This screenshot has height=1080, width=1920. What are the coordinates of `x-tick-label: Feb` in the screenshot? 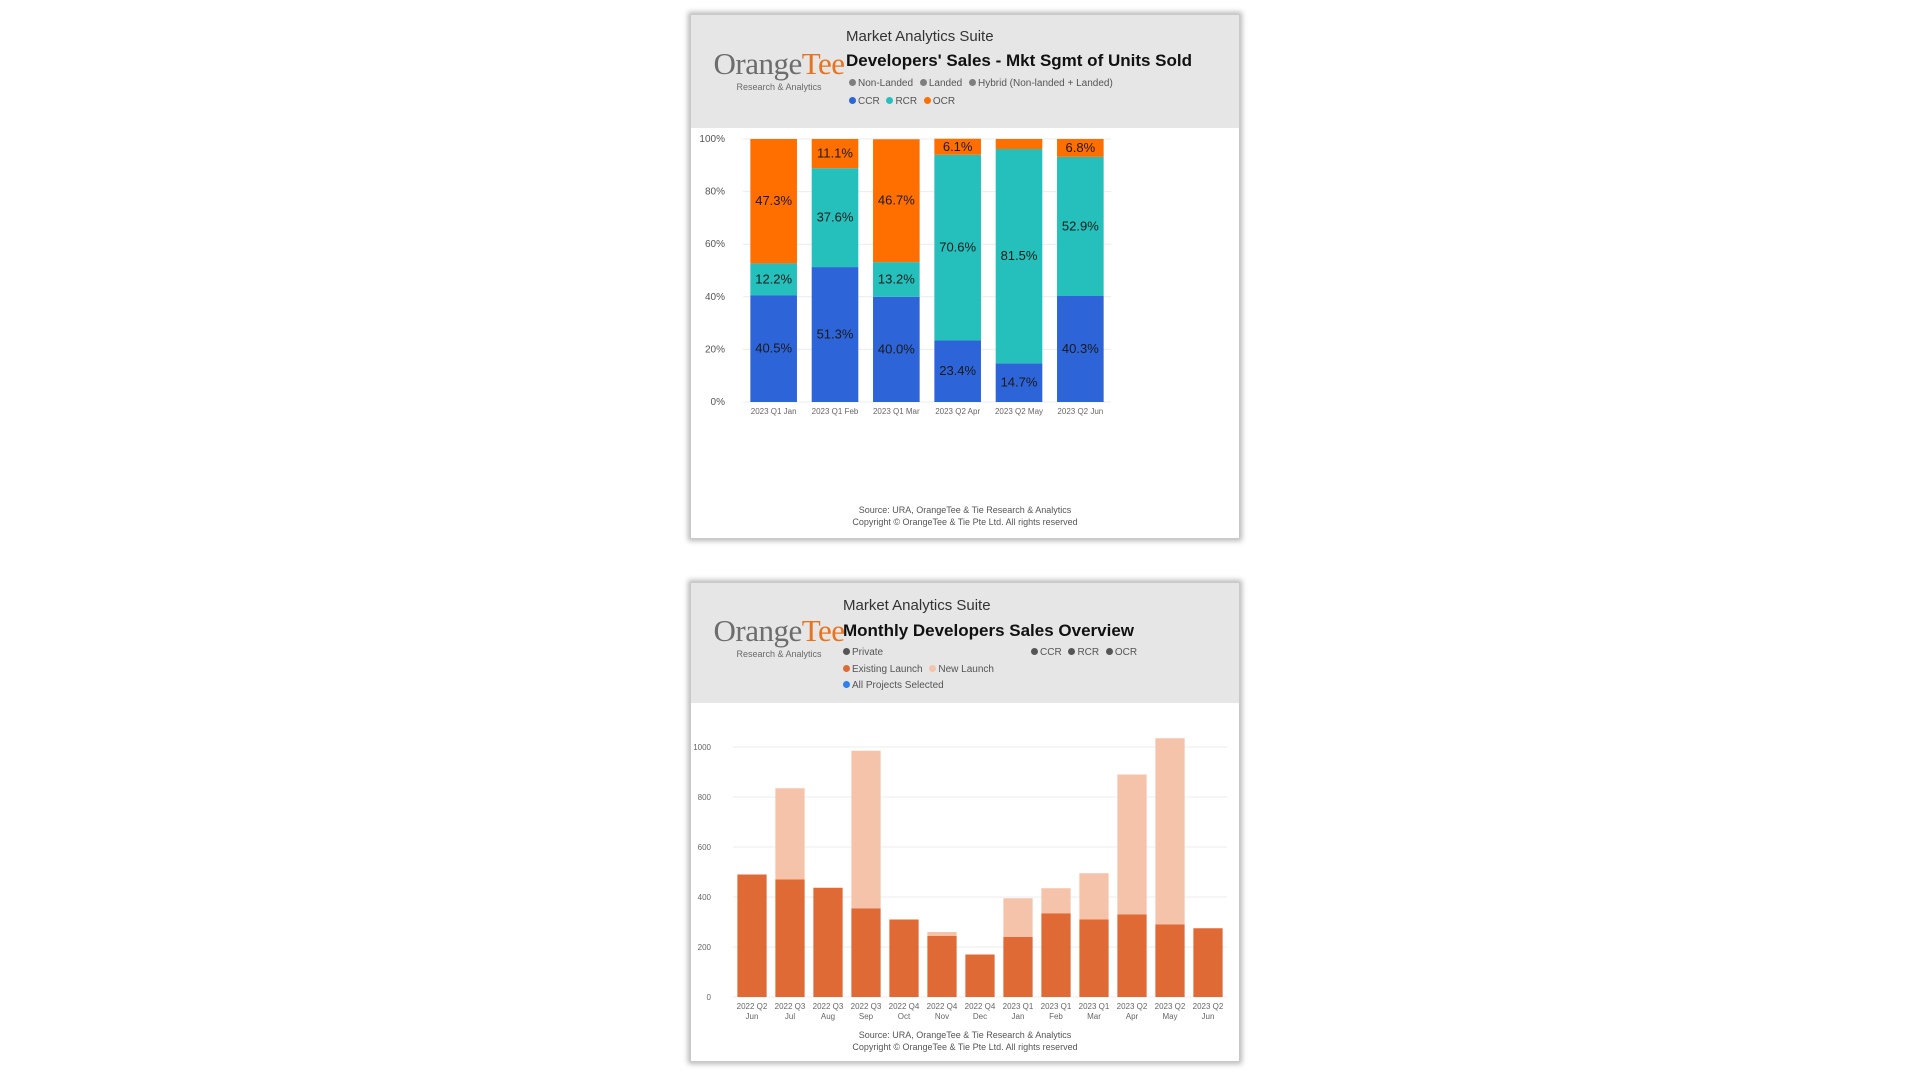 It's located at (1056, 1016).